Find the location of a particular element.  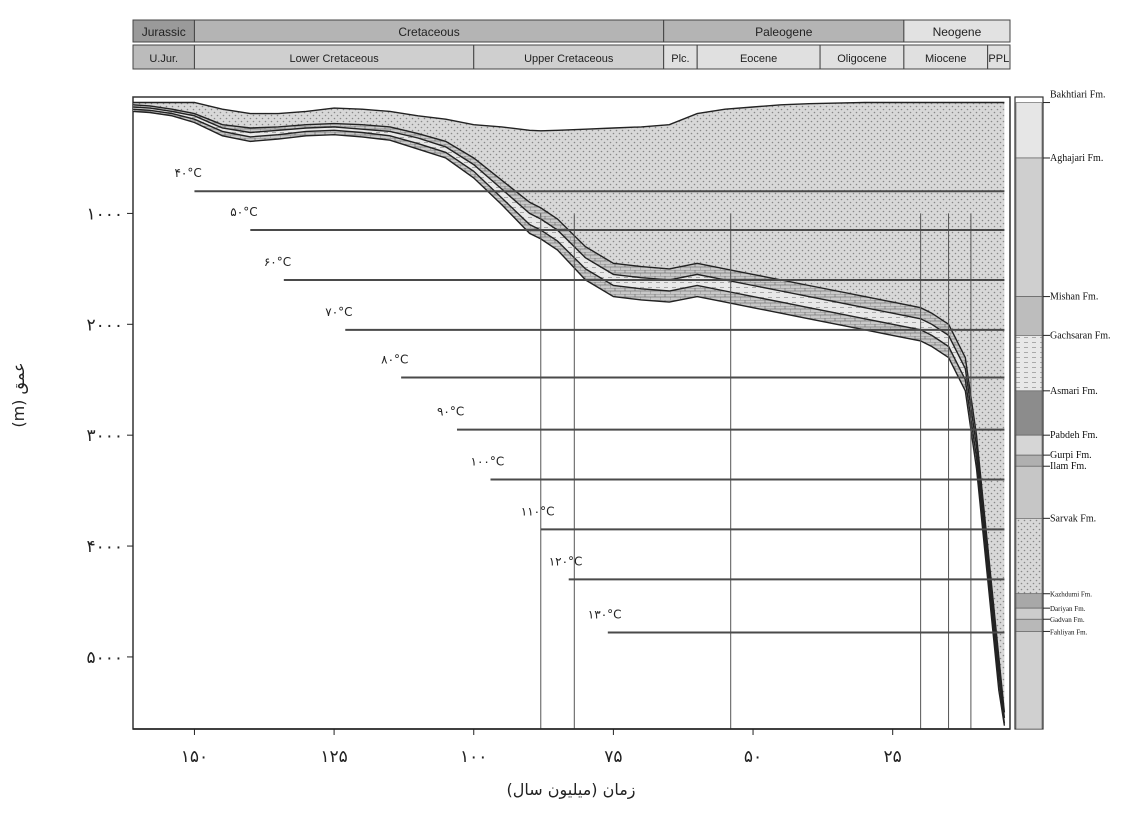

isotherm-label: ۴۰°C is located at coordinates (187, 173).